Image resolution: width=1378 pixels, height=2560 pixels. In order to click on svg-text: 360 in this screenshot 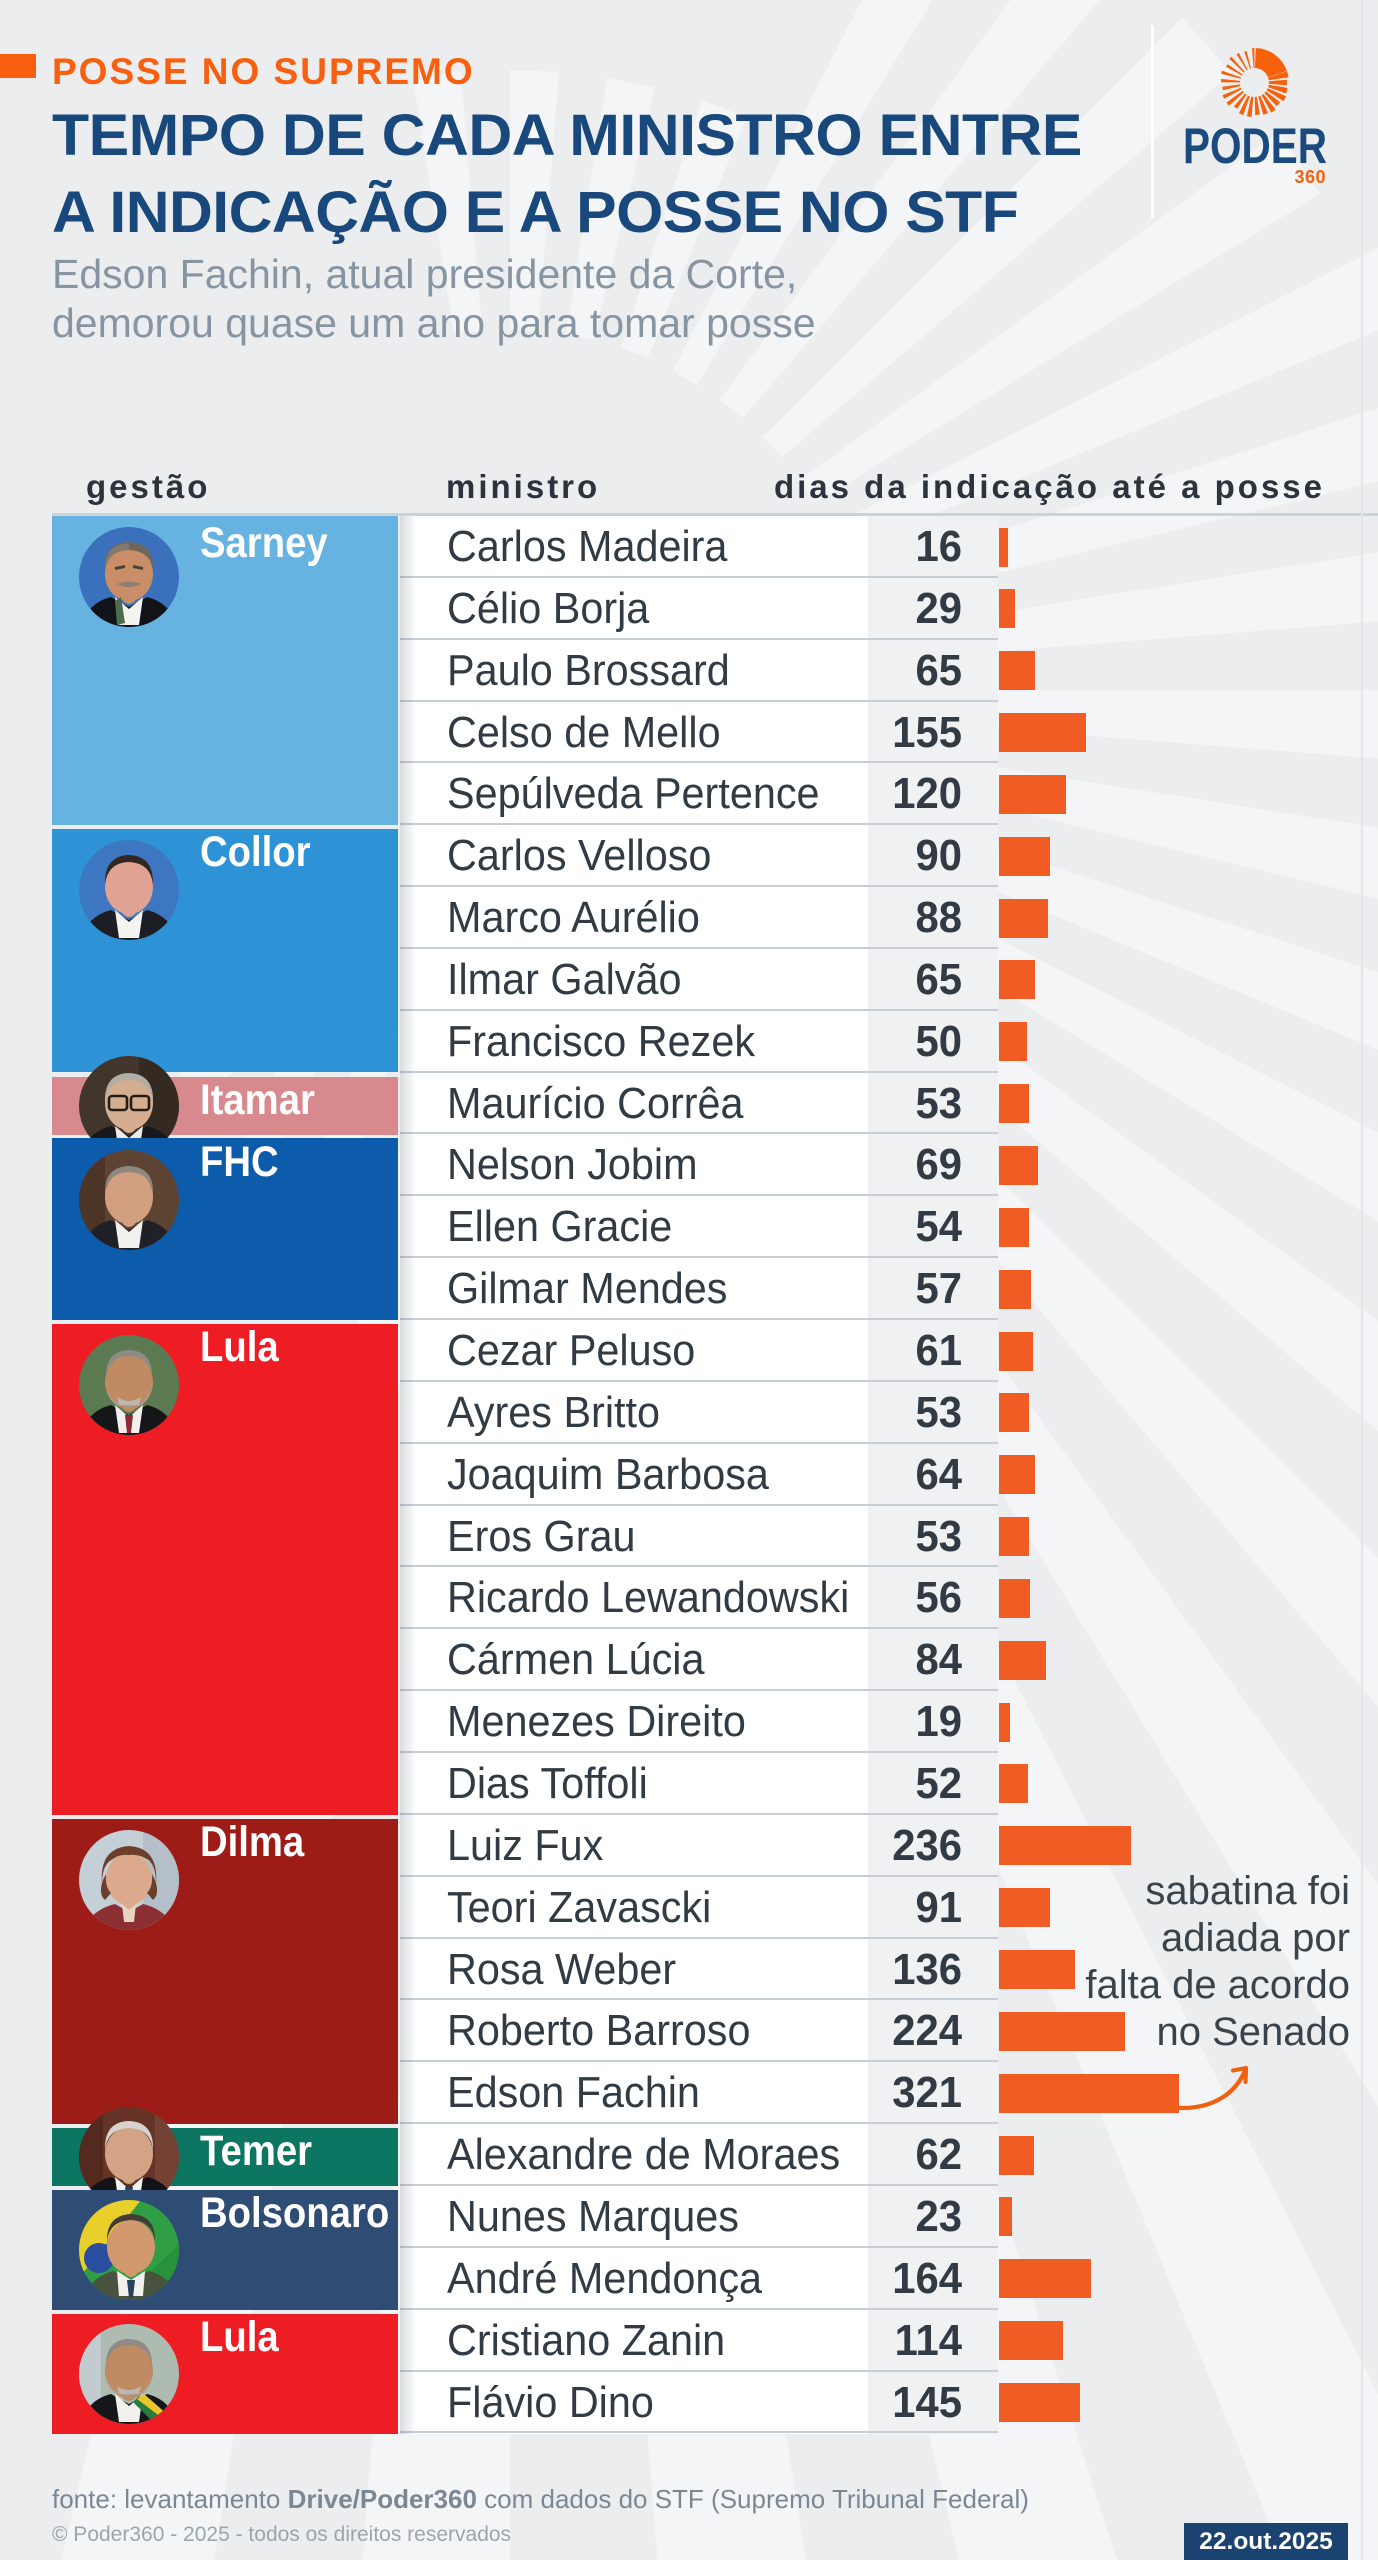, I will do `click(1310, 177)`.